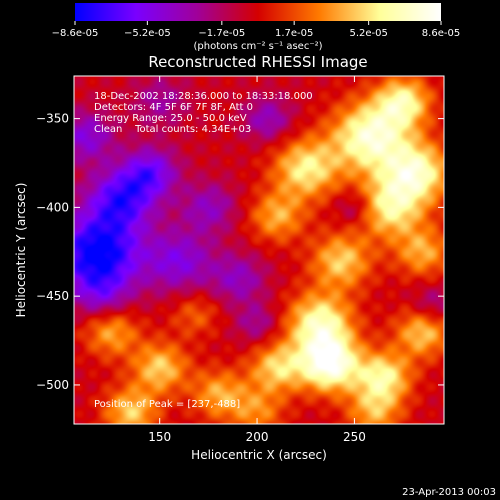  I want to click on y-tick-label: −350, so click(52, 119).